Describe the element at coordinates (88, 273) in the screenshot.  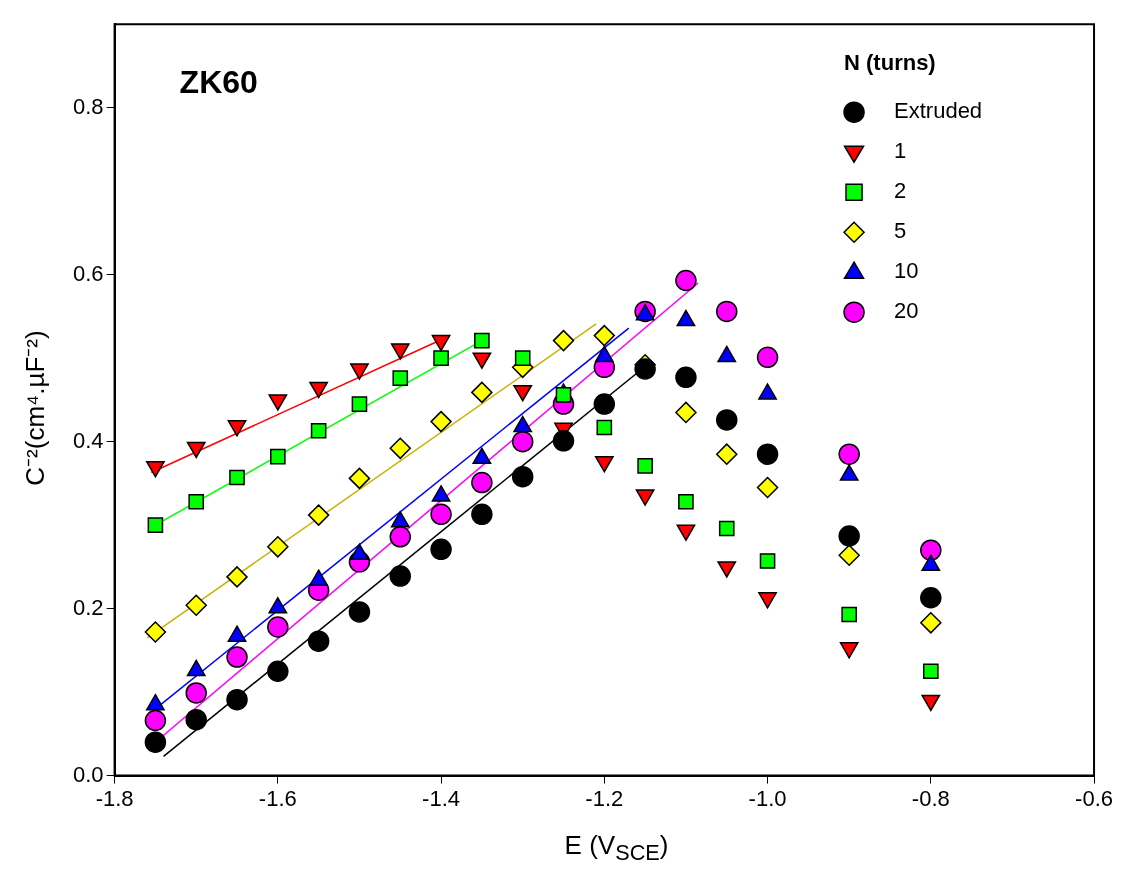
I see `y-tick-label: 0.6` at that location.